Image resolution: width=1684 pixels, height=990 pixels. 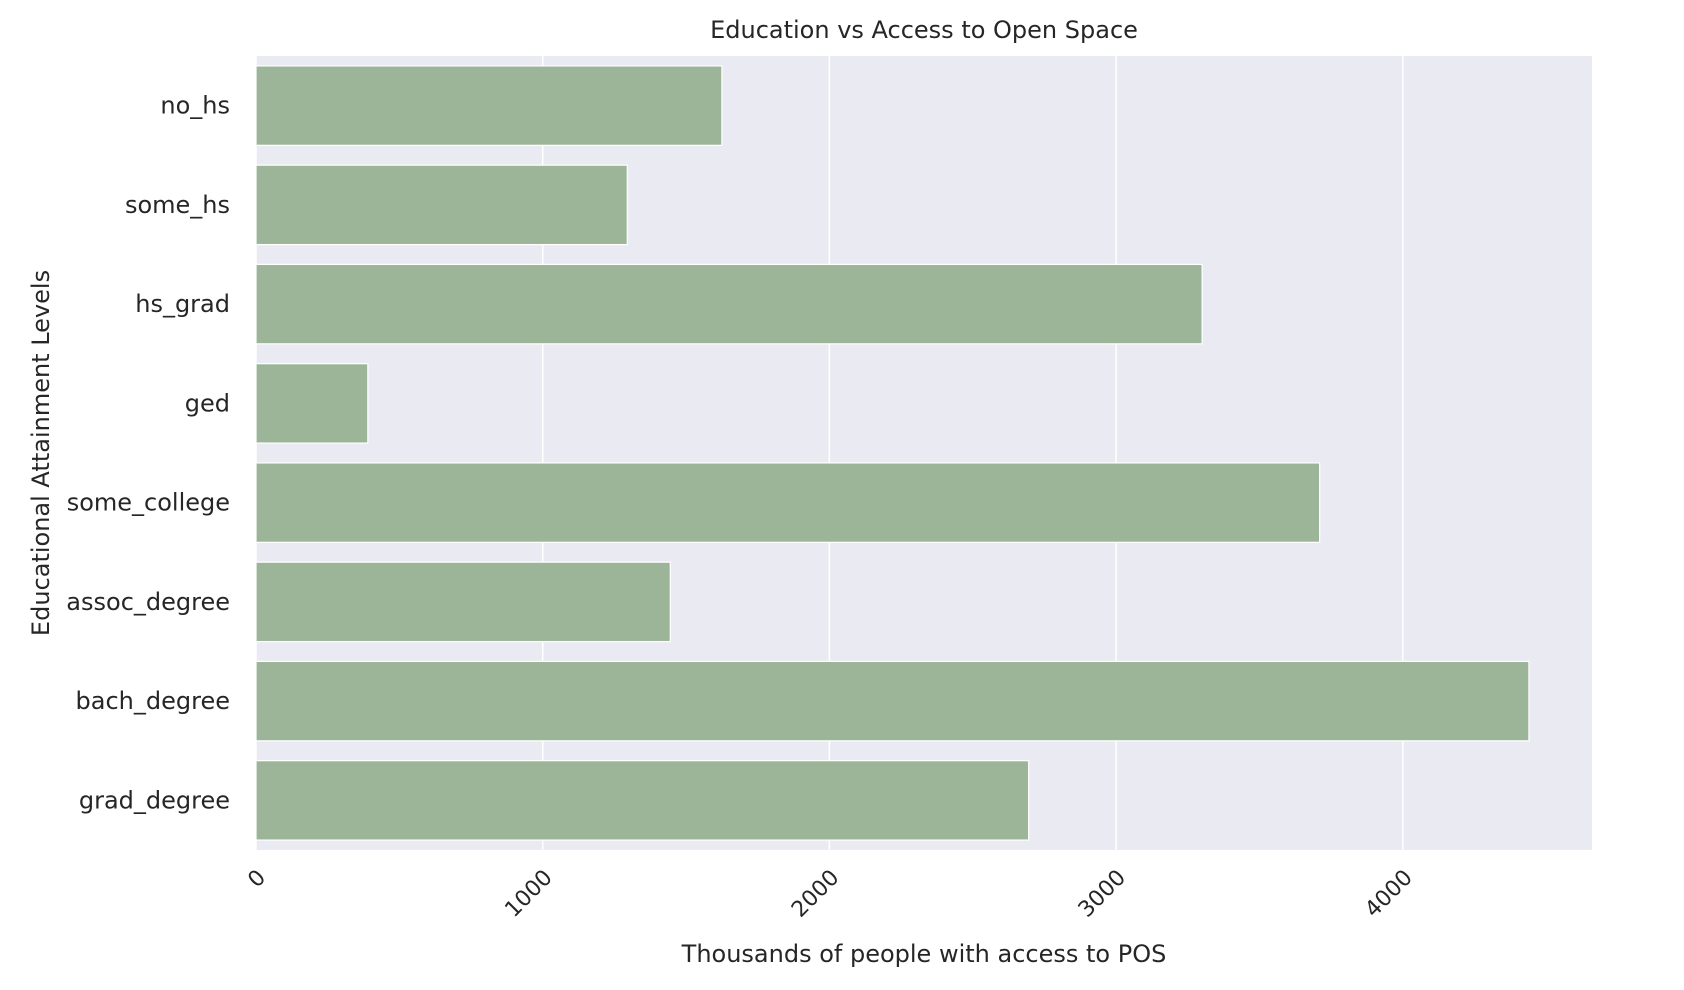 I want to click on bar-no_hs, so click(x=489, y=105).